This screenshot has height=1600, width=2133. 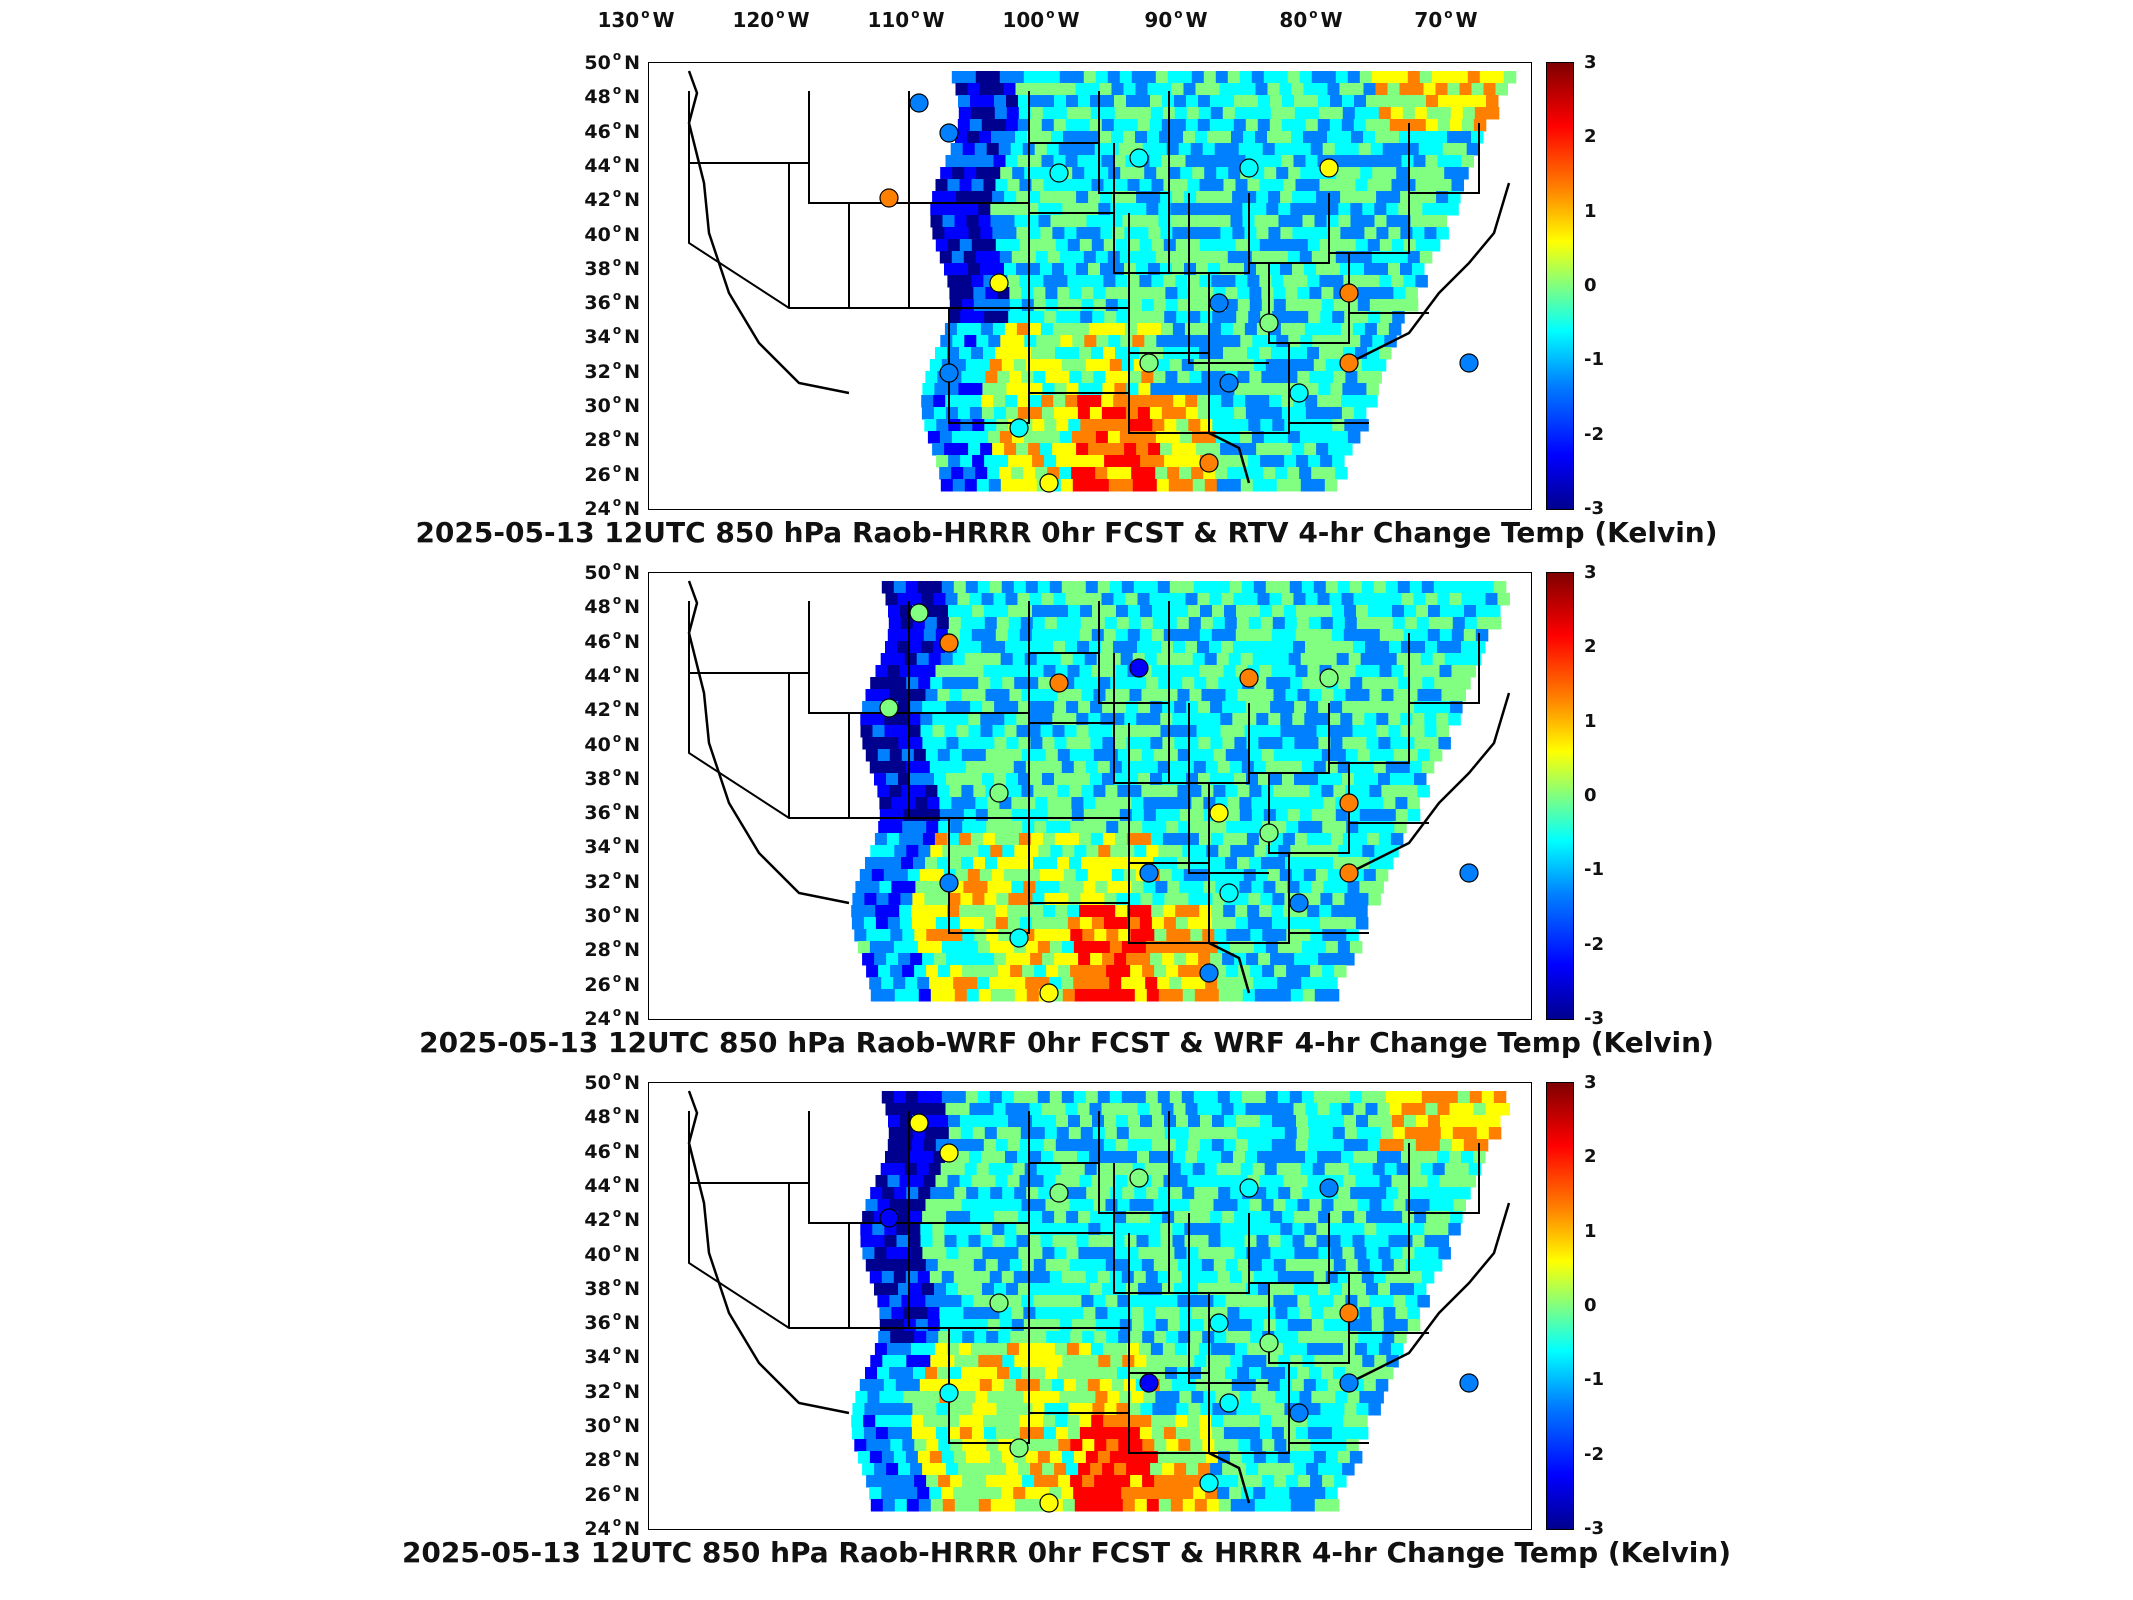 What do you see at coordinates (1071, 688) in the screenshot?
I see `state-boundary` at bounding box center [1071, 688].